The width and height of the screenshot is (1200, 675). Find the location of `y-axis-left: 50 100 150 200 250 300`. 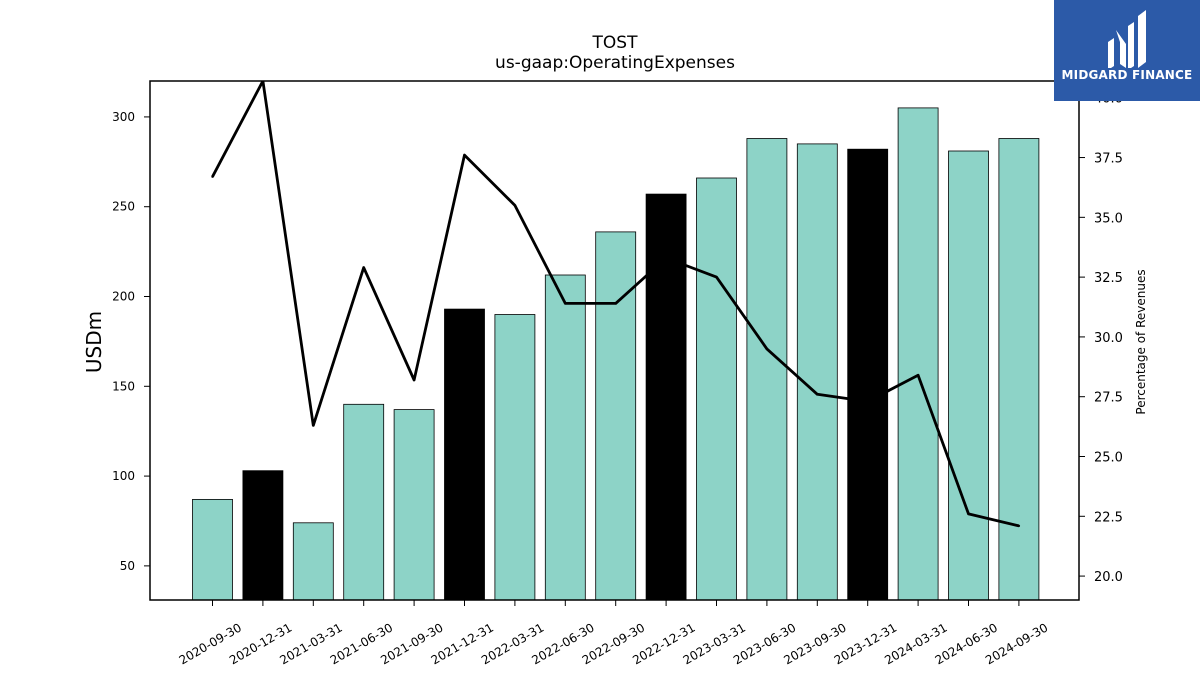

y-axis-left: 50 100 150 200 250 300 is located at coordinates (131, 341).